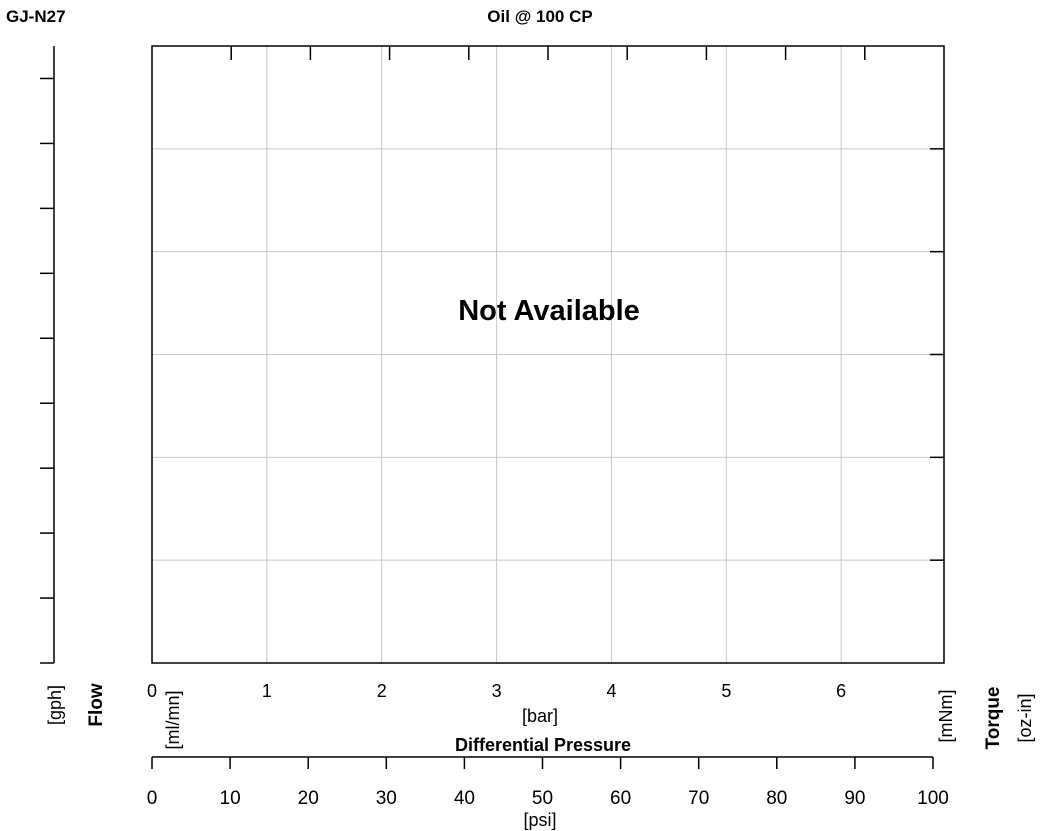 Image resolution: width=1042 pixels, height=831 pixels. What do you see at coordinates (540, 716) in the screenshot?
I see `bar-unit-label: [bar]` at bounding box center [540, 716].